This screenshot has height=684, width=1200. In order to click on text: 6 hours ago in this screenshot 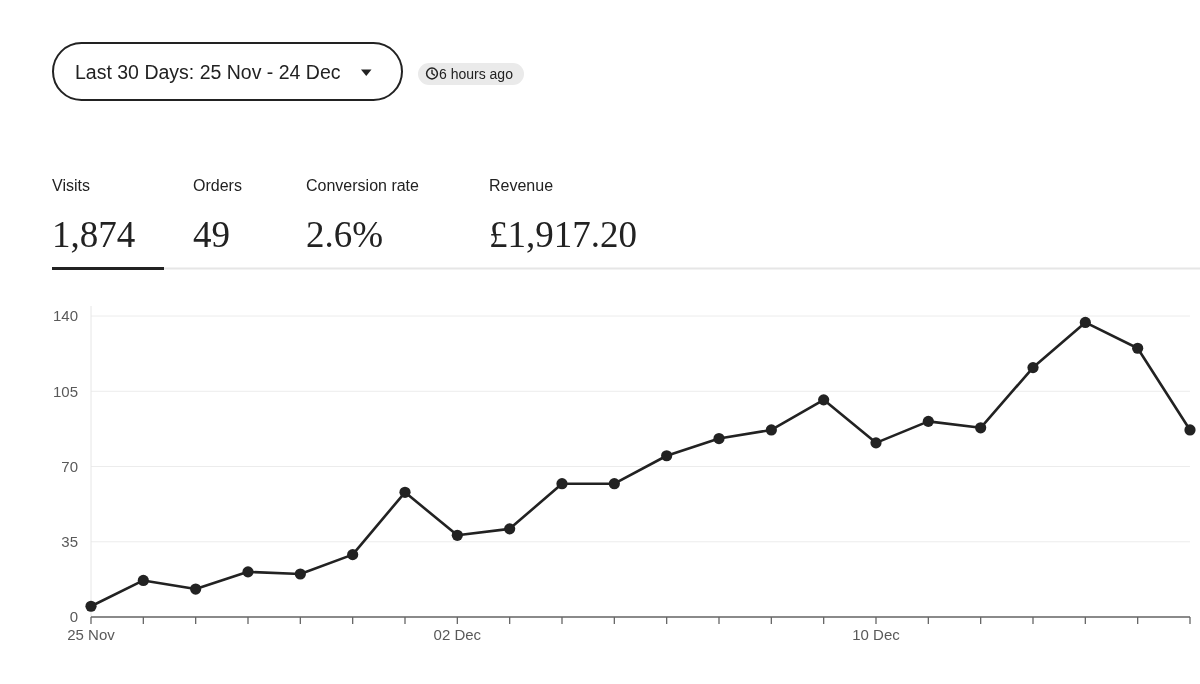, I will do `click(476, 73)`.